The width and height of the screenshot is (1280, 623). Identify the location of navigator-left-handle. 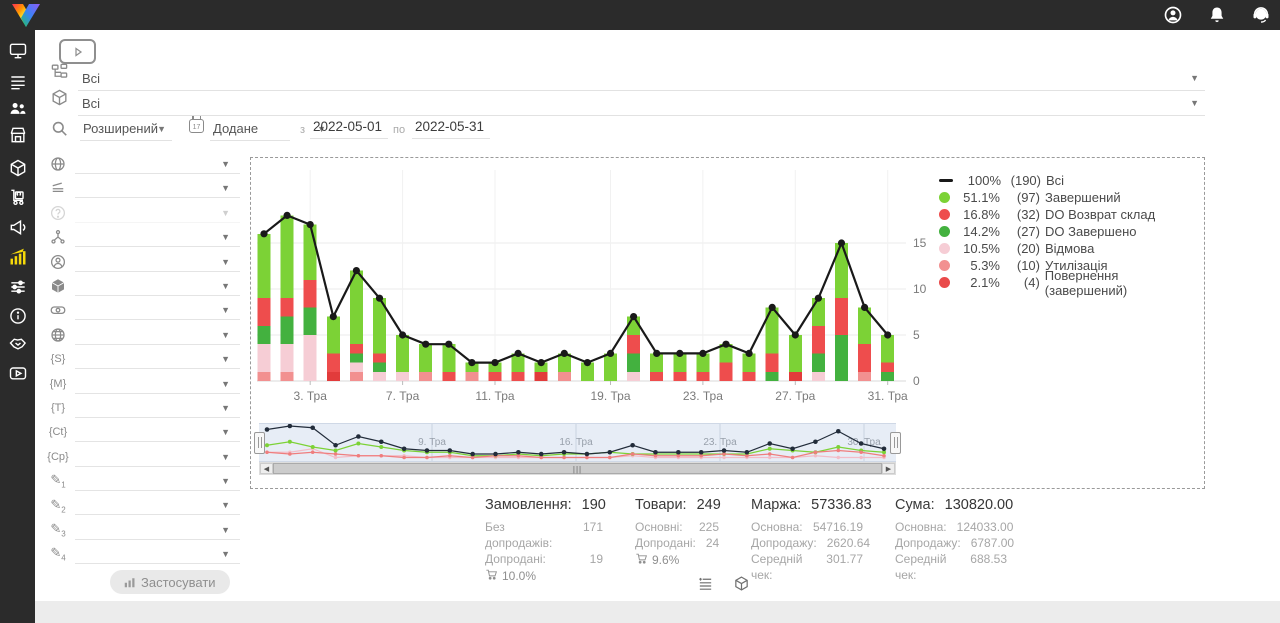
(259, 443).